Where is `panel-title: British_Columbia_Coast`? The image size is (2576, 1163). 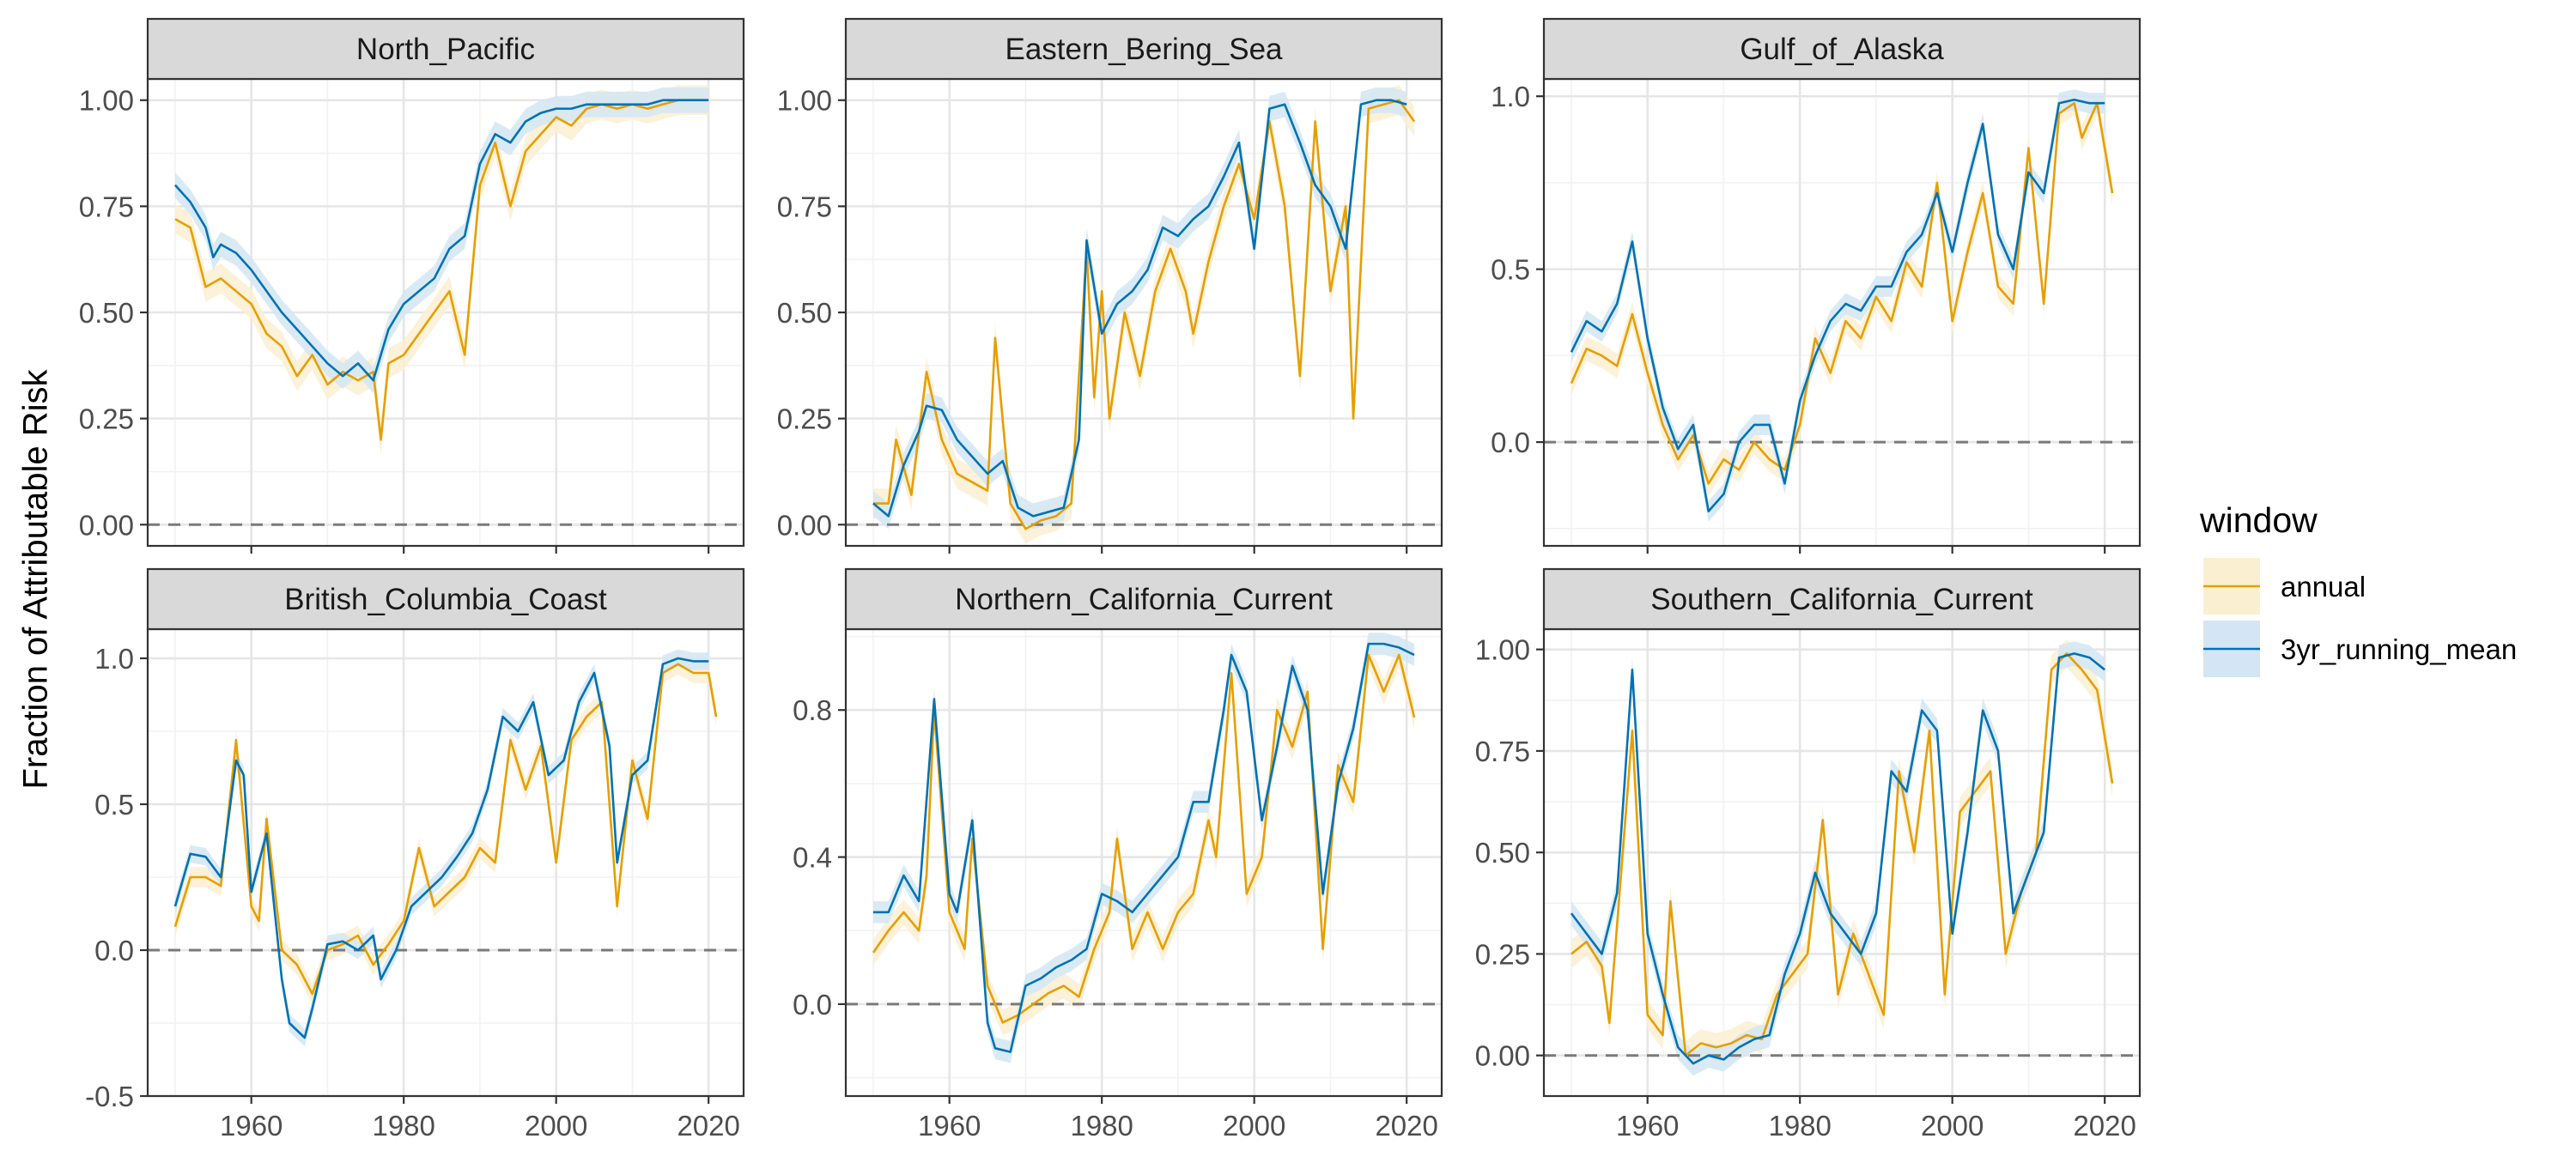 panel-title: British_Columbia_Coast is located at coordinates (446, 599).